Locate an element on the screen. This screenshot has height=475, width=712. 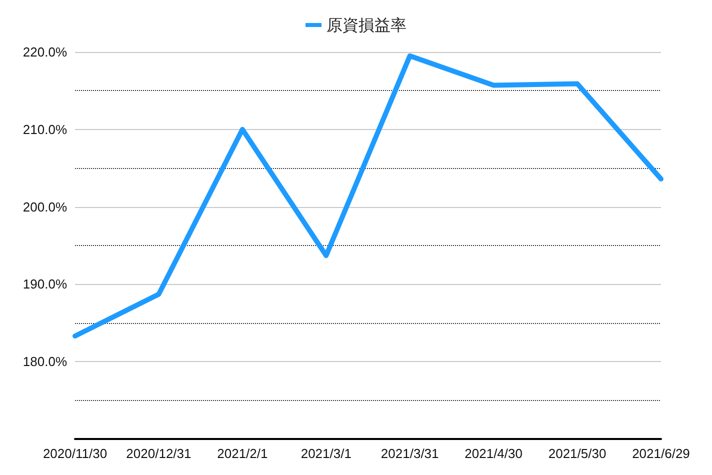
x-tick-label: 2021/4/30 is located at coordinates (493, 453).